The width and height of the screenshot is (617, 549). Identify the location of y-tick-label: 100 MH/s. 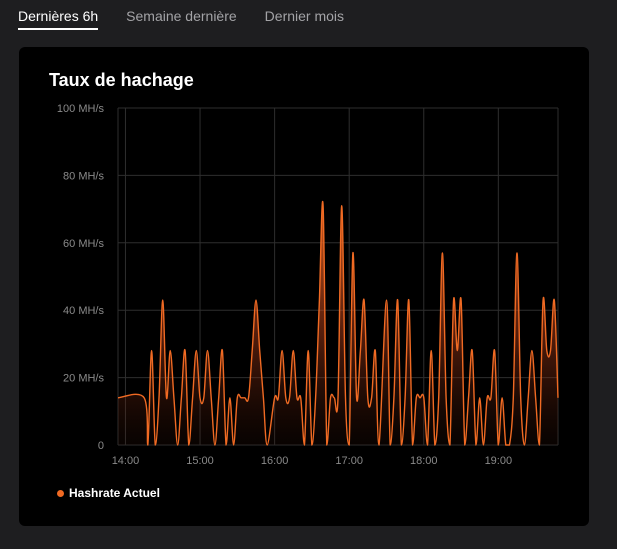
(81, 109).